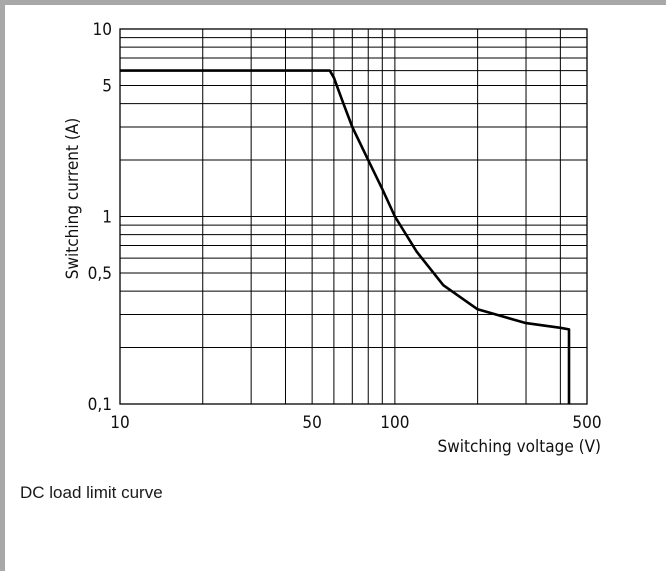  I want to click on x-axis-title: Switching voltage (V), so click(519, 447).